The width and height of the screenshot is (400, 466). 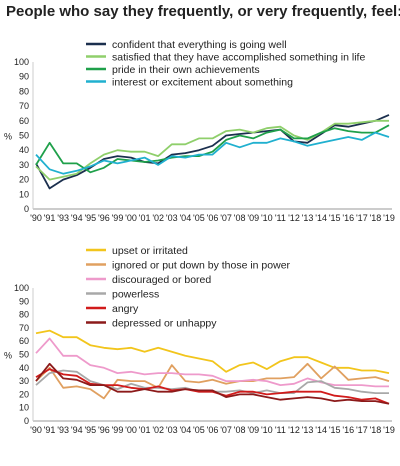 What do you see at coordinates (158, 218) in the screenshot?
I see `top-x-tick-label: '02` at bounding box center [158, 218].